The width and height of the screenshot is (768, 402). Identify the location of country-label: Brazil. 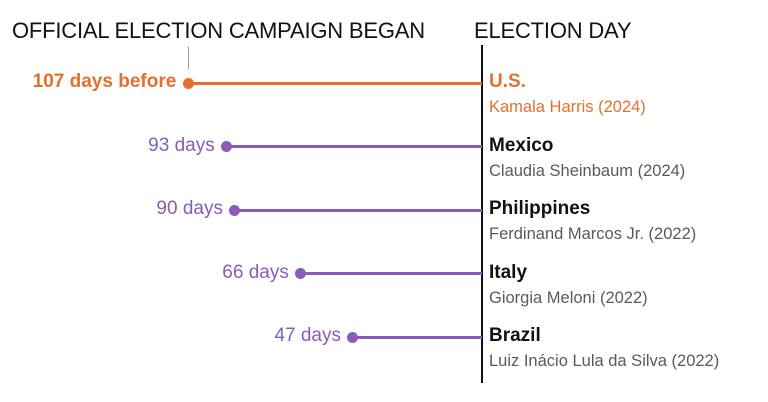
(515, 335).